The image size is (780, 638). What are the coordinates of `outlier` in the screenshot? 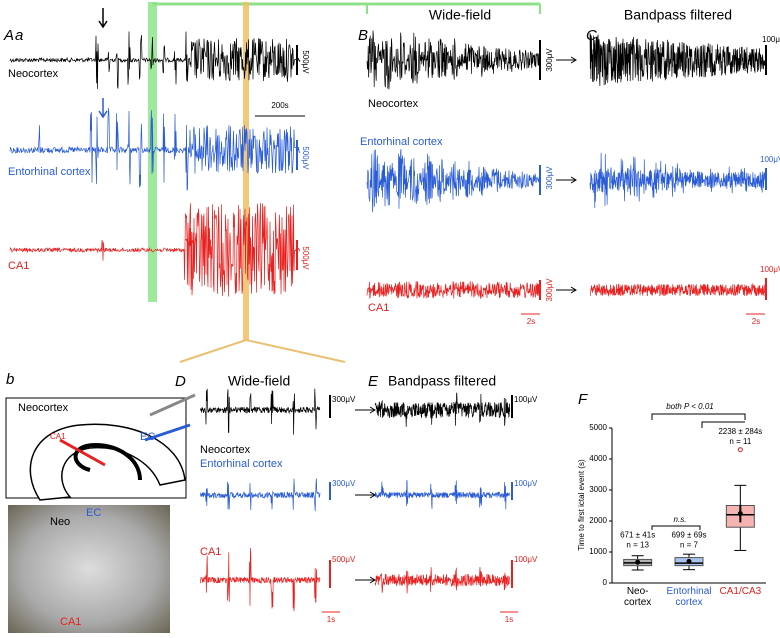 It's located at (740, 450).